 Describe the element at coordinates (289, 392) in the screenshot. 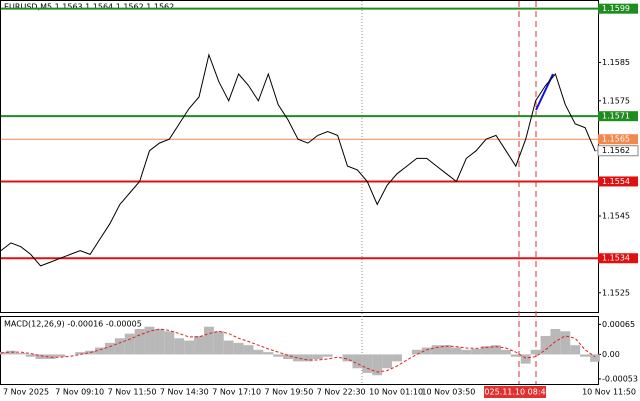

I see `x-tick-label: 7 Nov 19:50` at that location.